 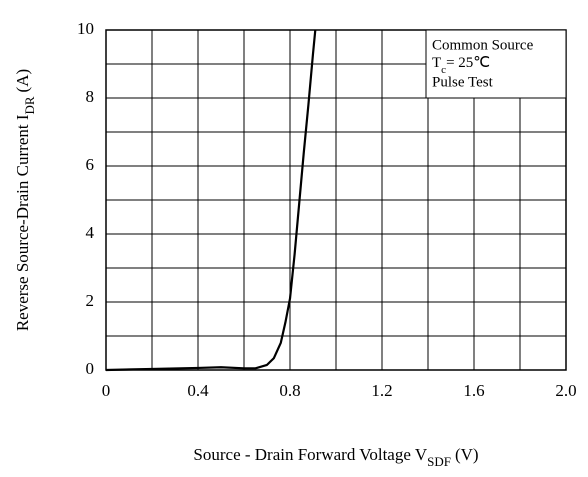 What do you see at coordinates (443, 70) in the screenshot?
I see `note-tsub: c` at bounding box center [443, 70].